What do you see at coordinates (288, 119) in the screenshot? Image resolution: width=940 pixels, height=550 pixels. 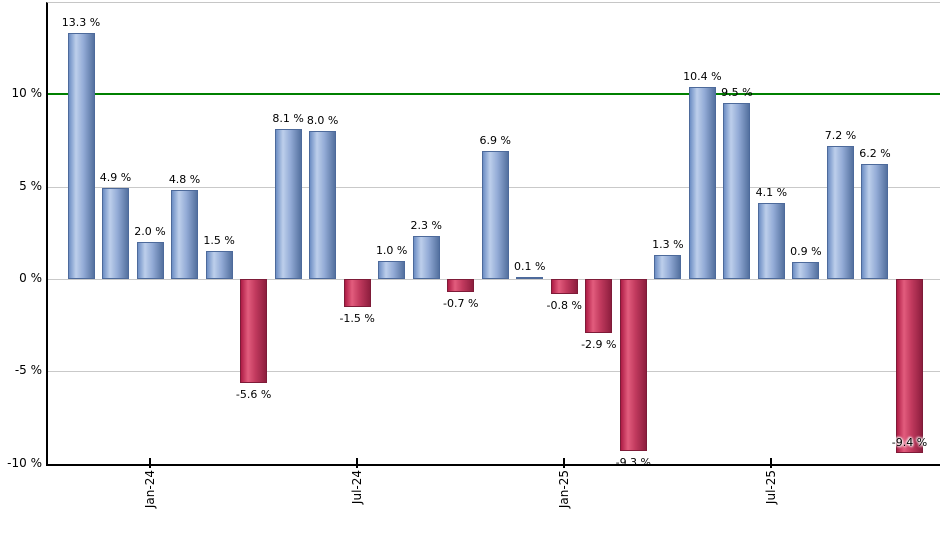 I see `bar-value-label: 8.1 %` at bounding box center [288, 119].